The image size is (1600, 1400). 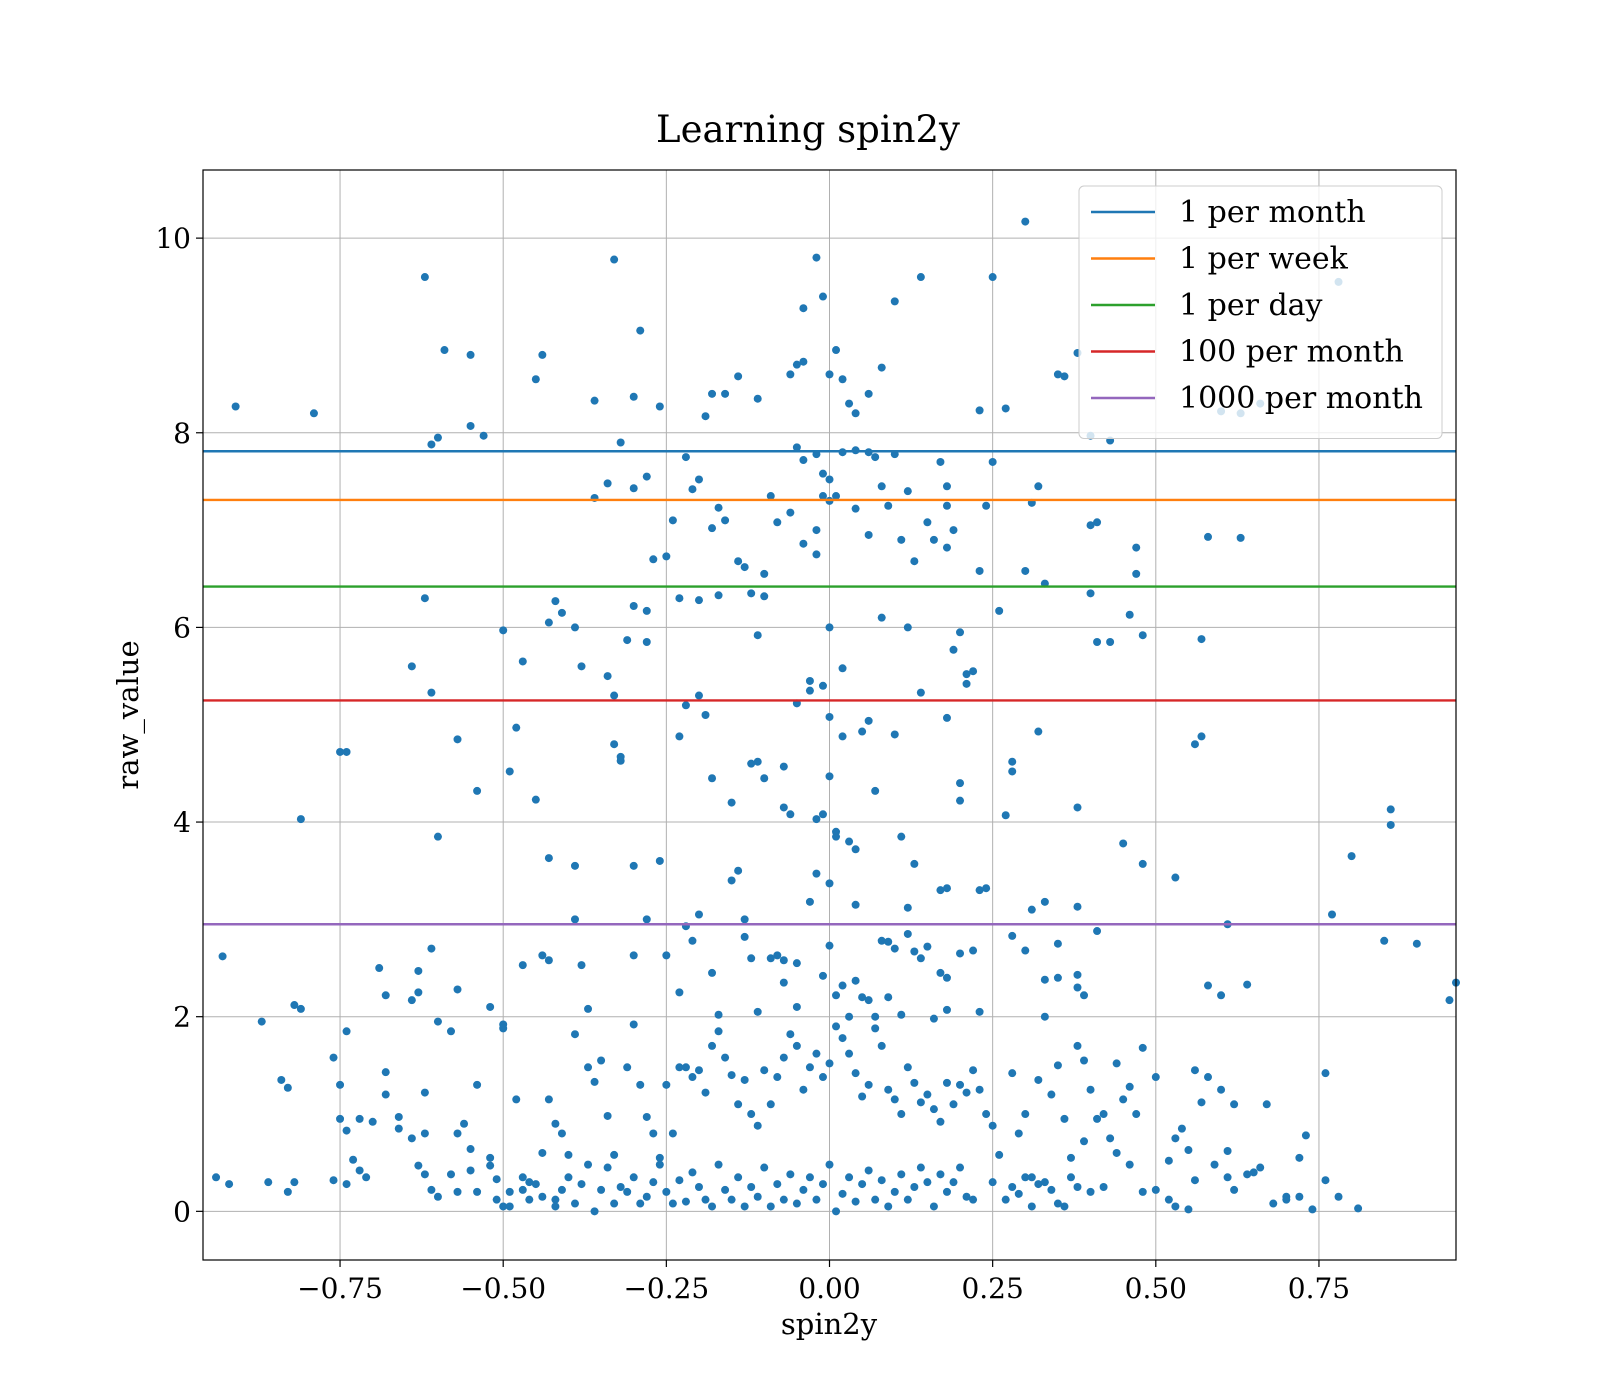 What do you see at coordinates (128, 714) in the screenshot?
I see `y-axis-label: raw_value` at bounding box center [128, 714].